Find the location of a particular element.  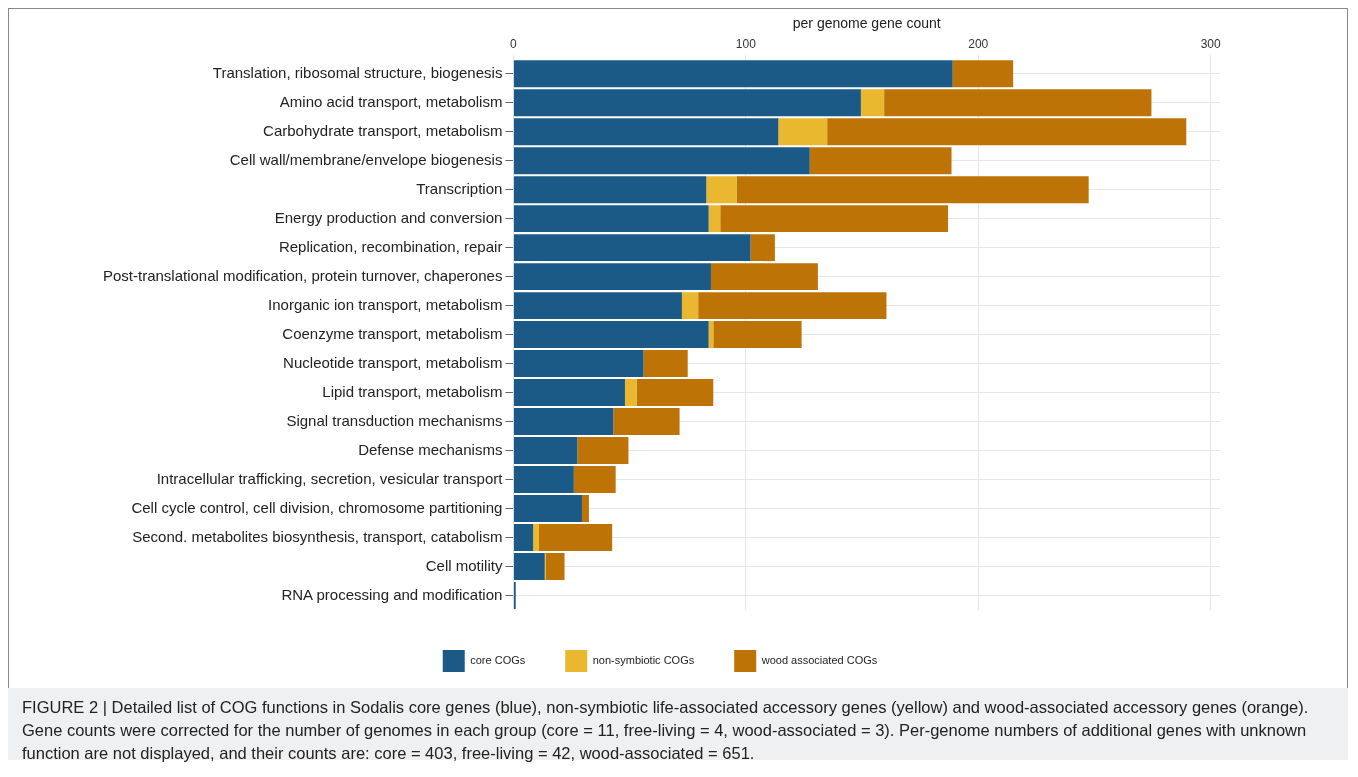

legend-label: non-symbiotic COGs is located at coordinates (643, 660).